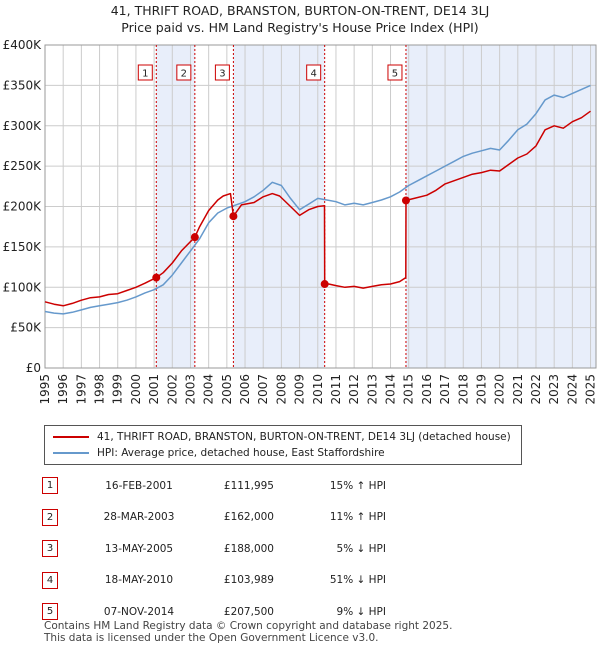  Describe the element at coordinates (190, 389) in the screenshot. I see `x-tick-label: 2003` at that location.